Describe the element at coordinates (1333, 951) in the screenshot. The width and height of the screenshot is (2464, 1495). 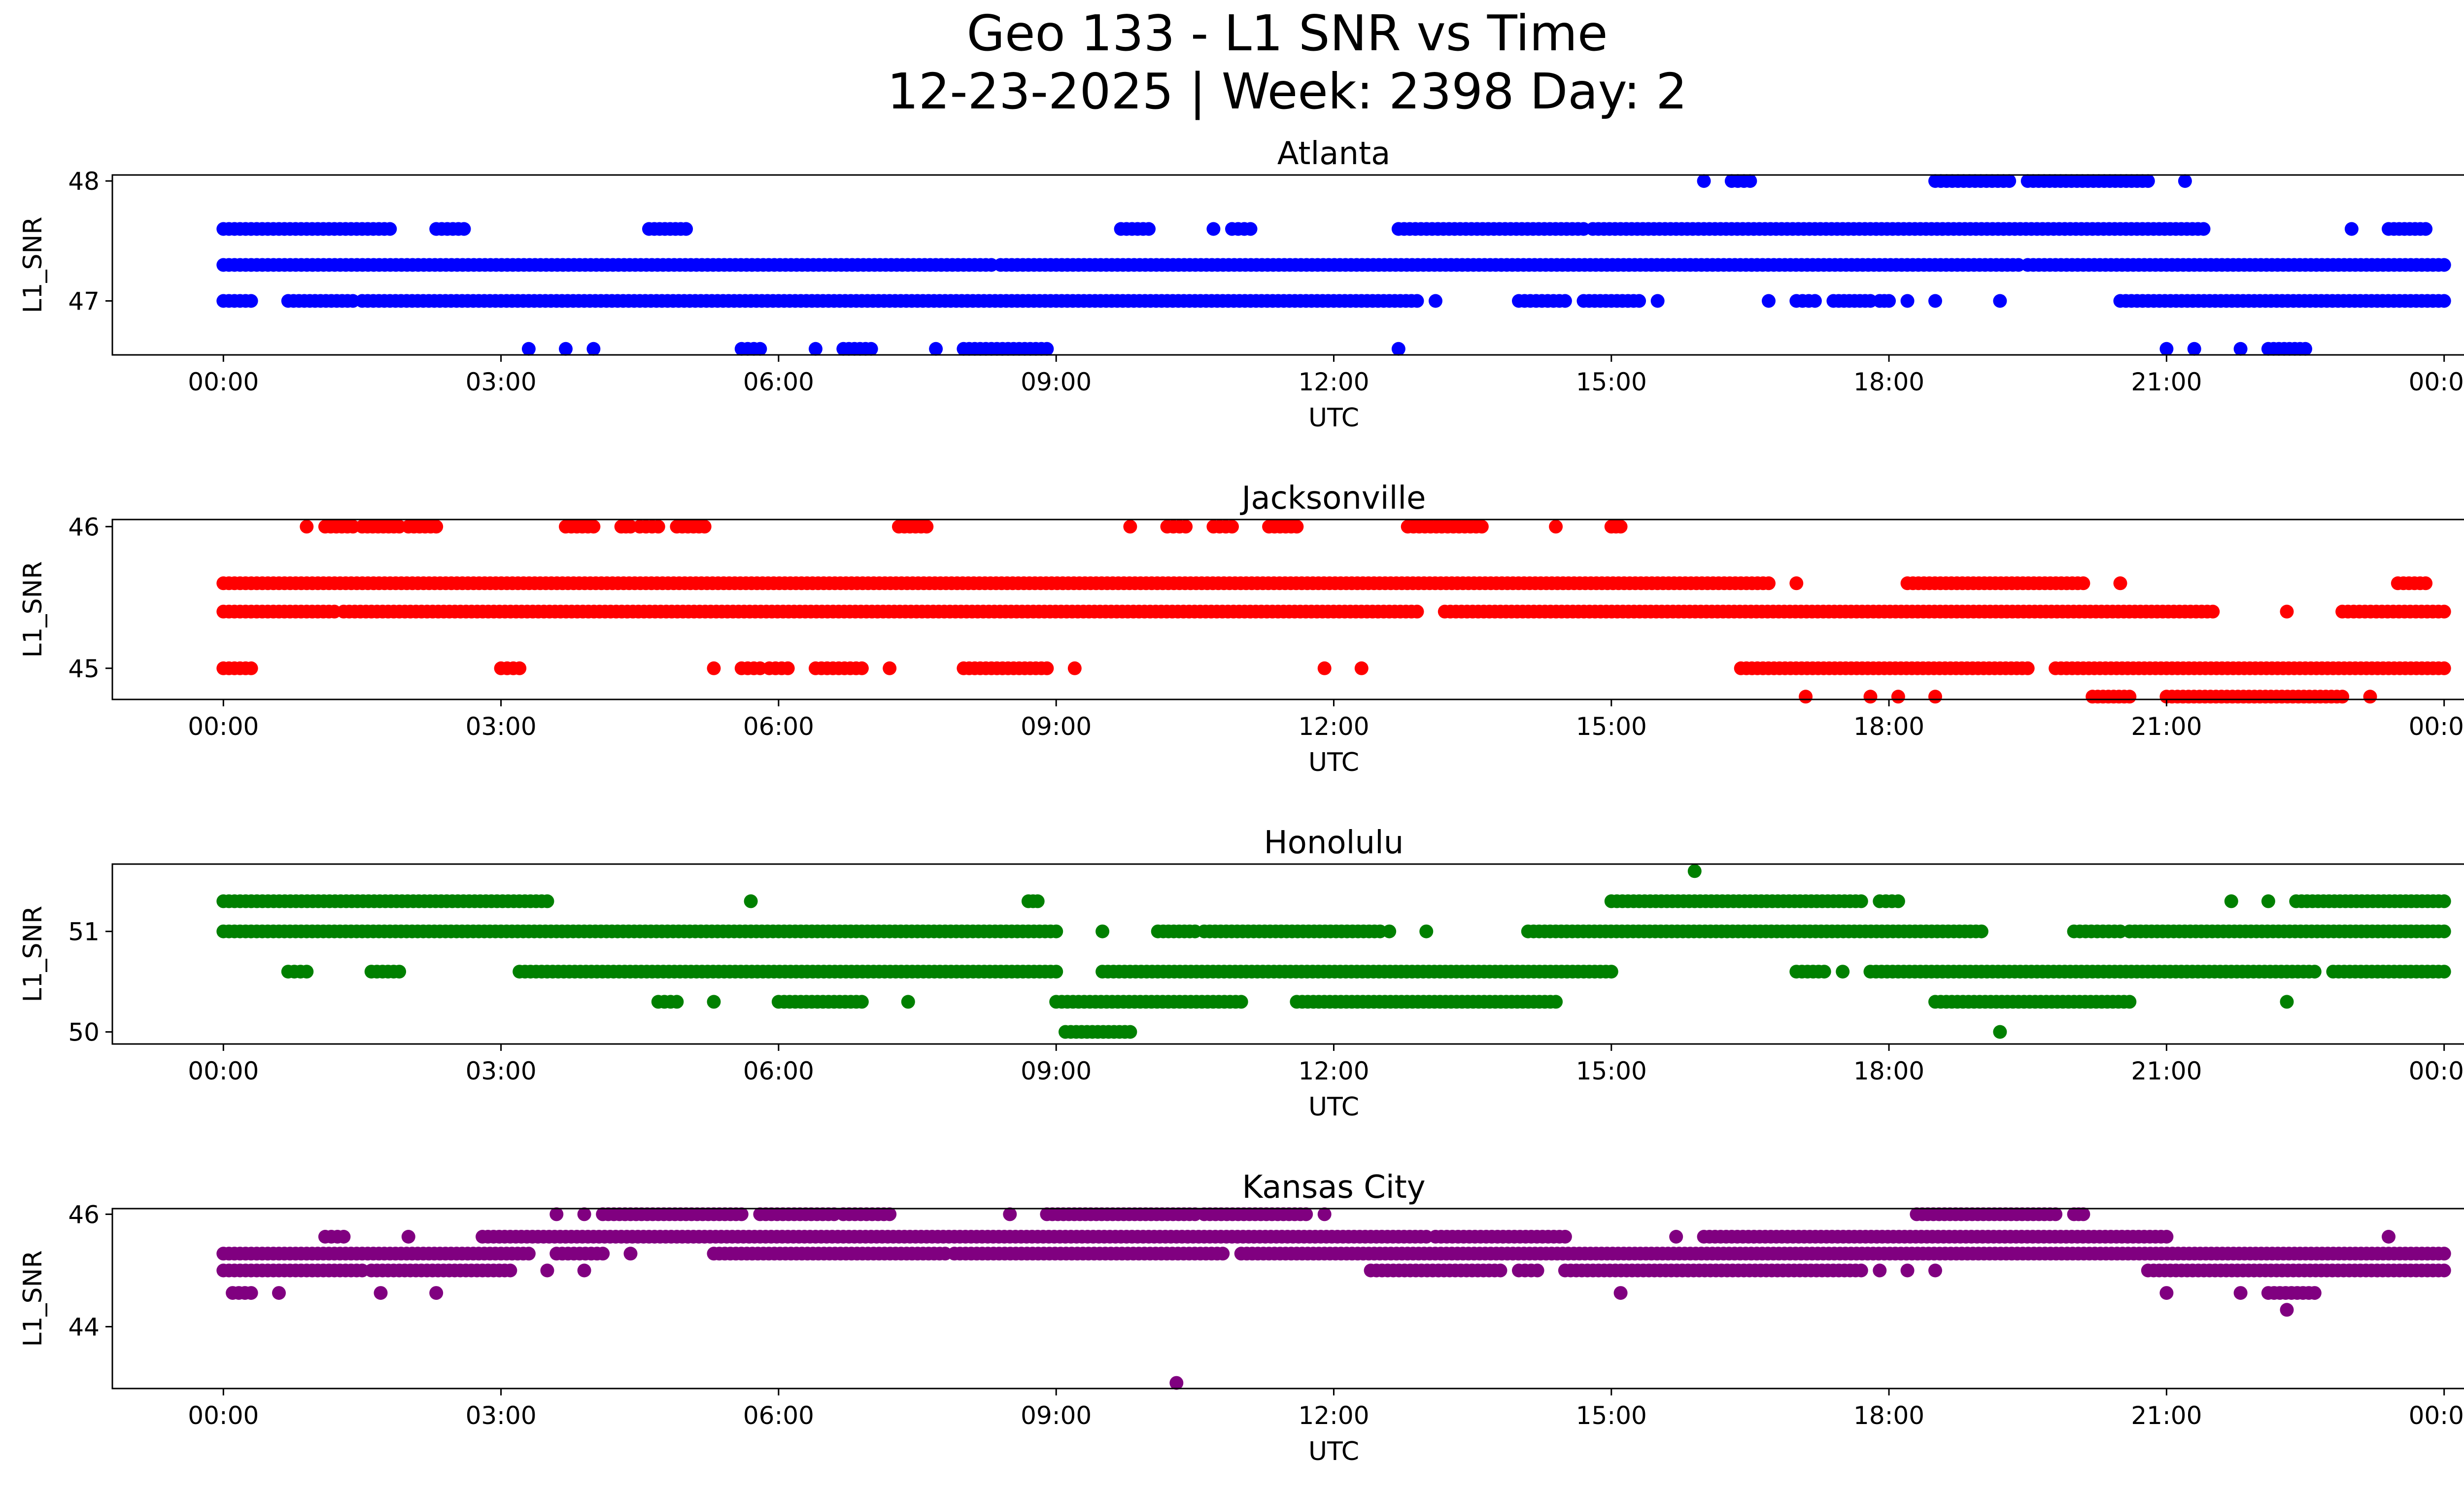
I see `scatter-points-honolulu` at that location.